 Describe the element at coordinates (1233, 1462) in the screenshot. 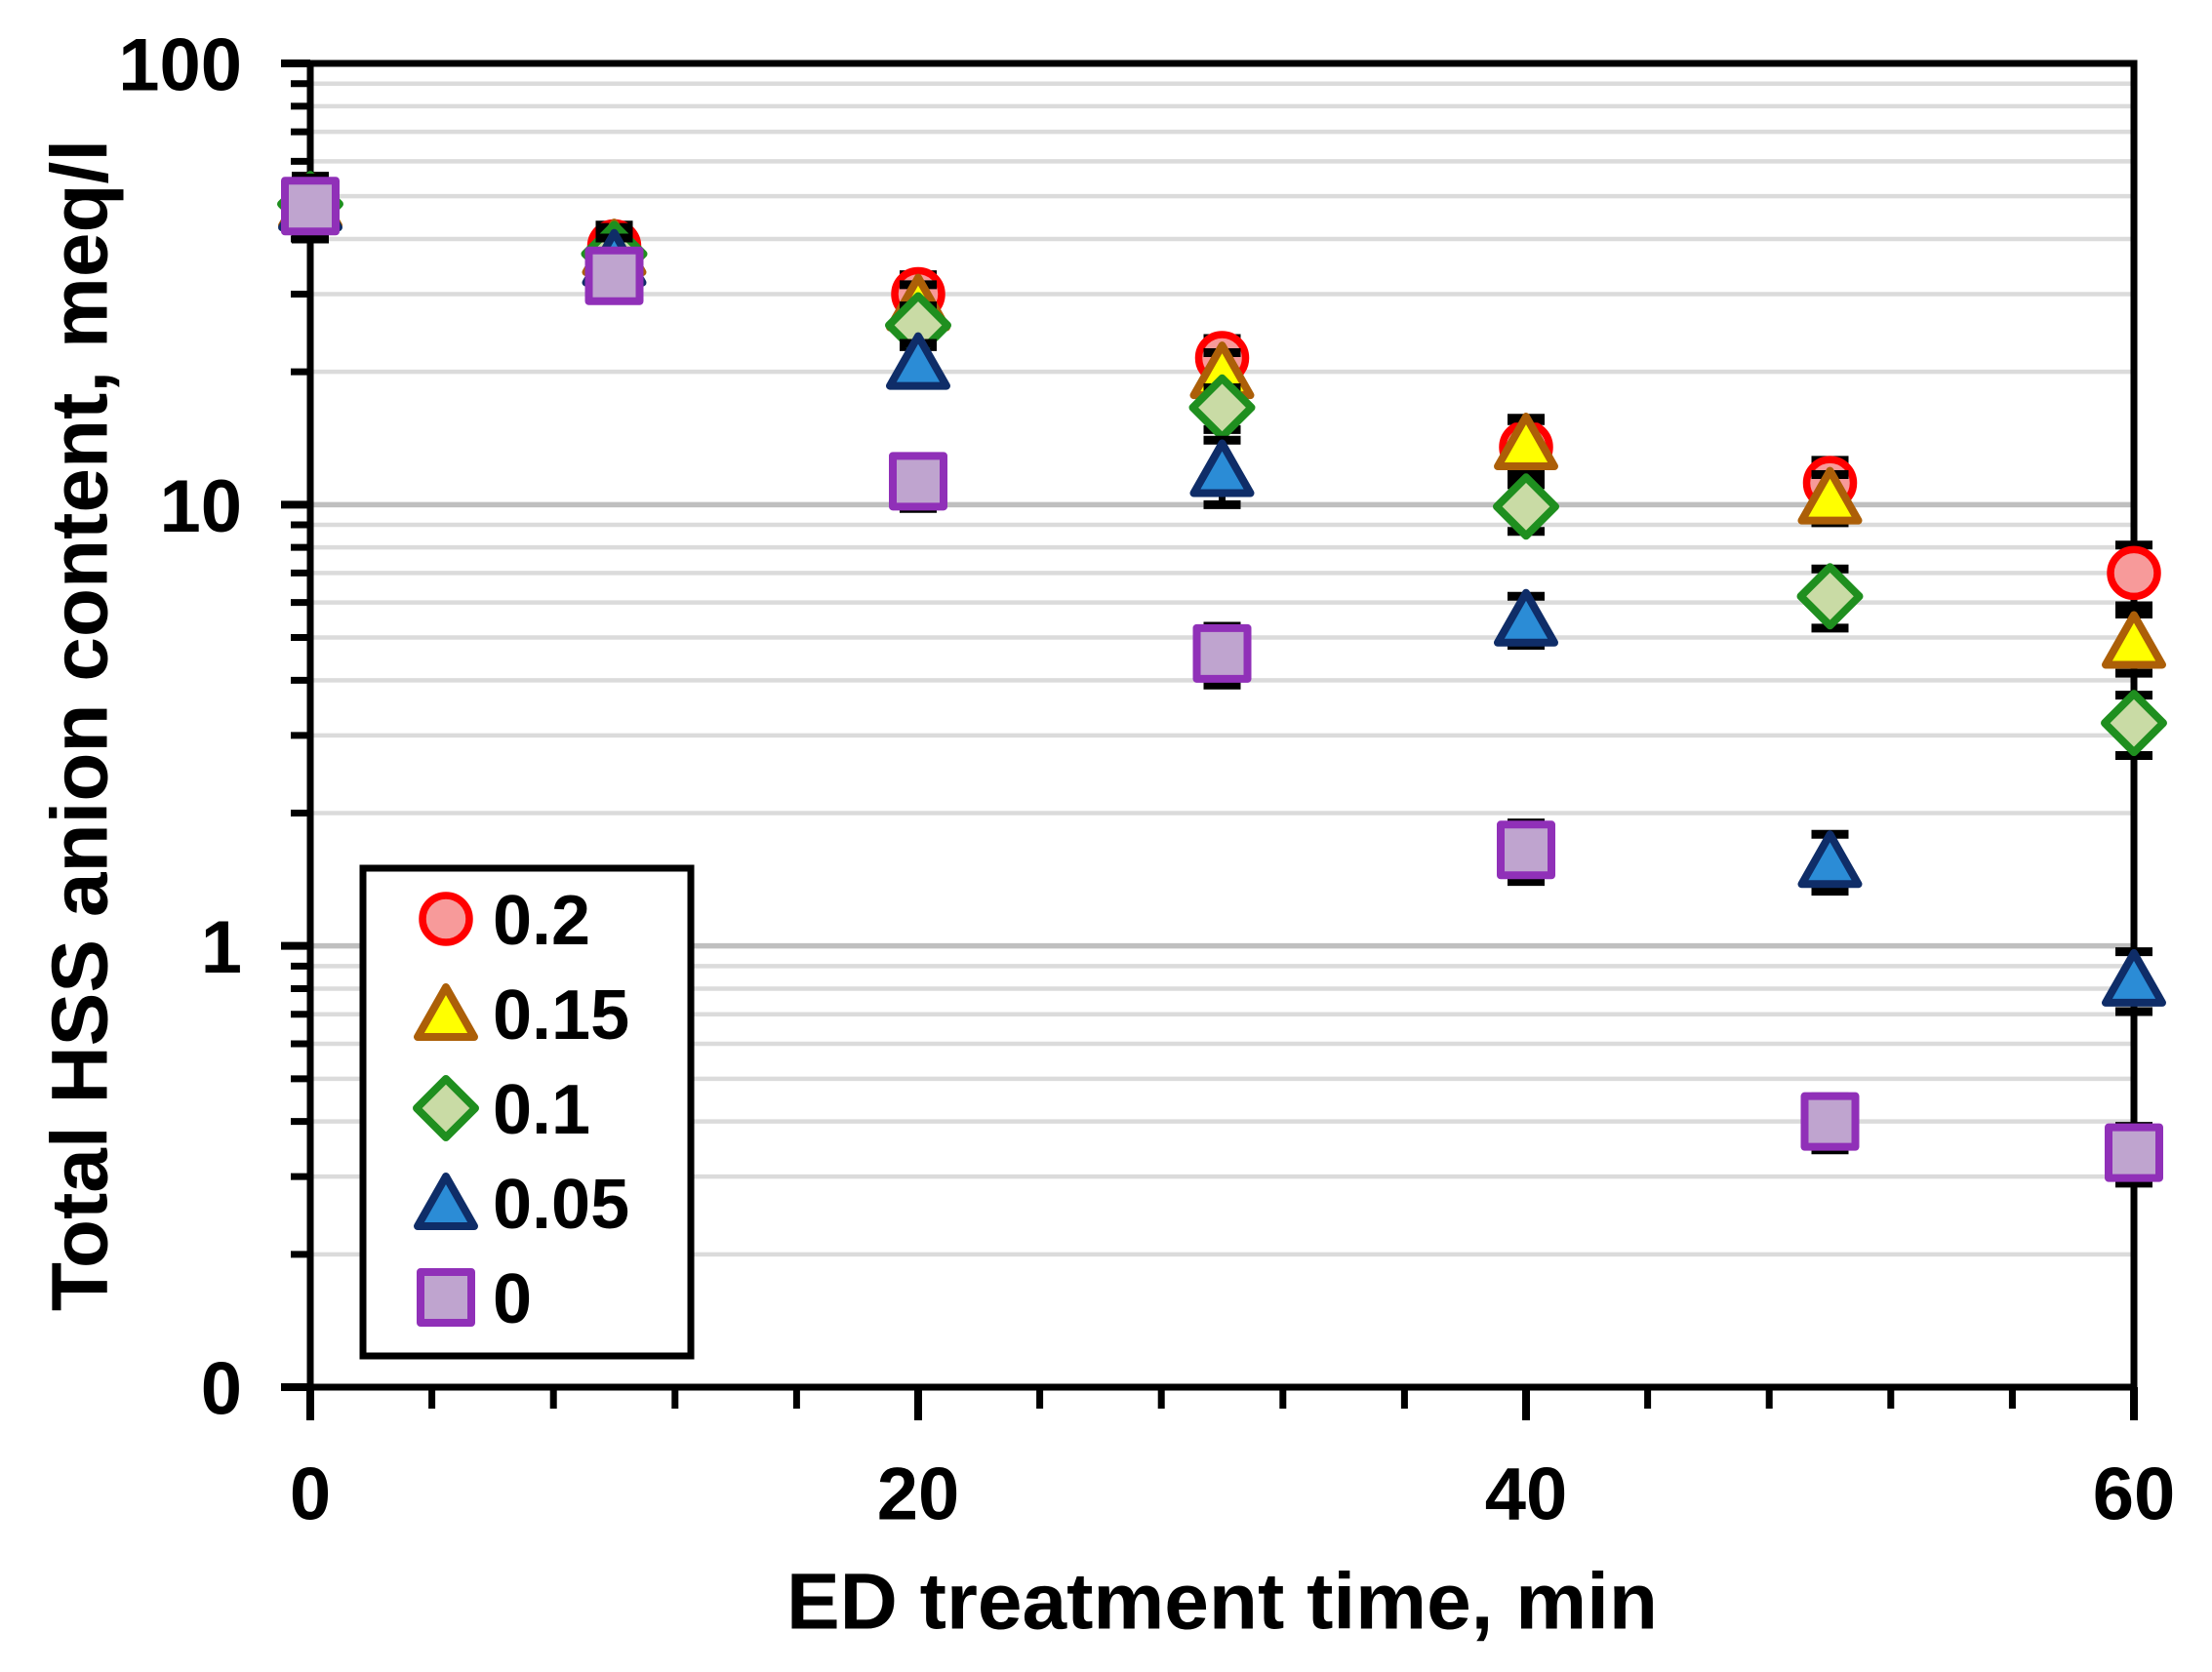

I see `x-axis: 0 20 40 60` at that location.